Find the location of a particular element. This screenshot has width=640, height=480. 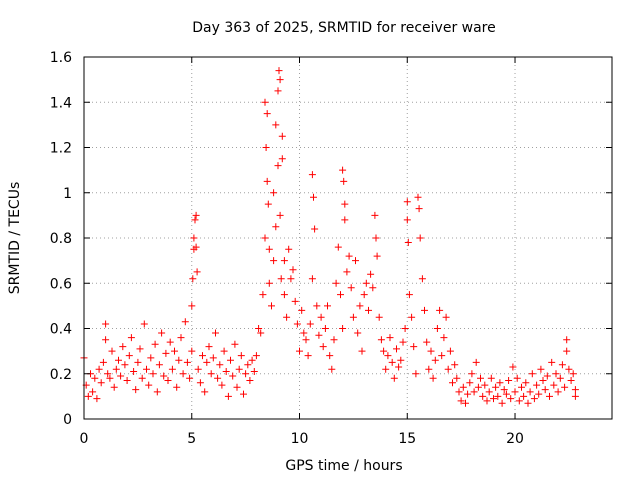

y-tick-label: 0 is located at coordinates (67, 420).